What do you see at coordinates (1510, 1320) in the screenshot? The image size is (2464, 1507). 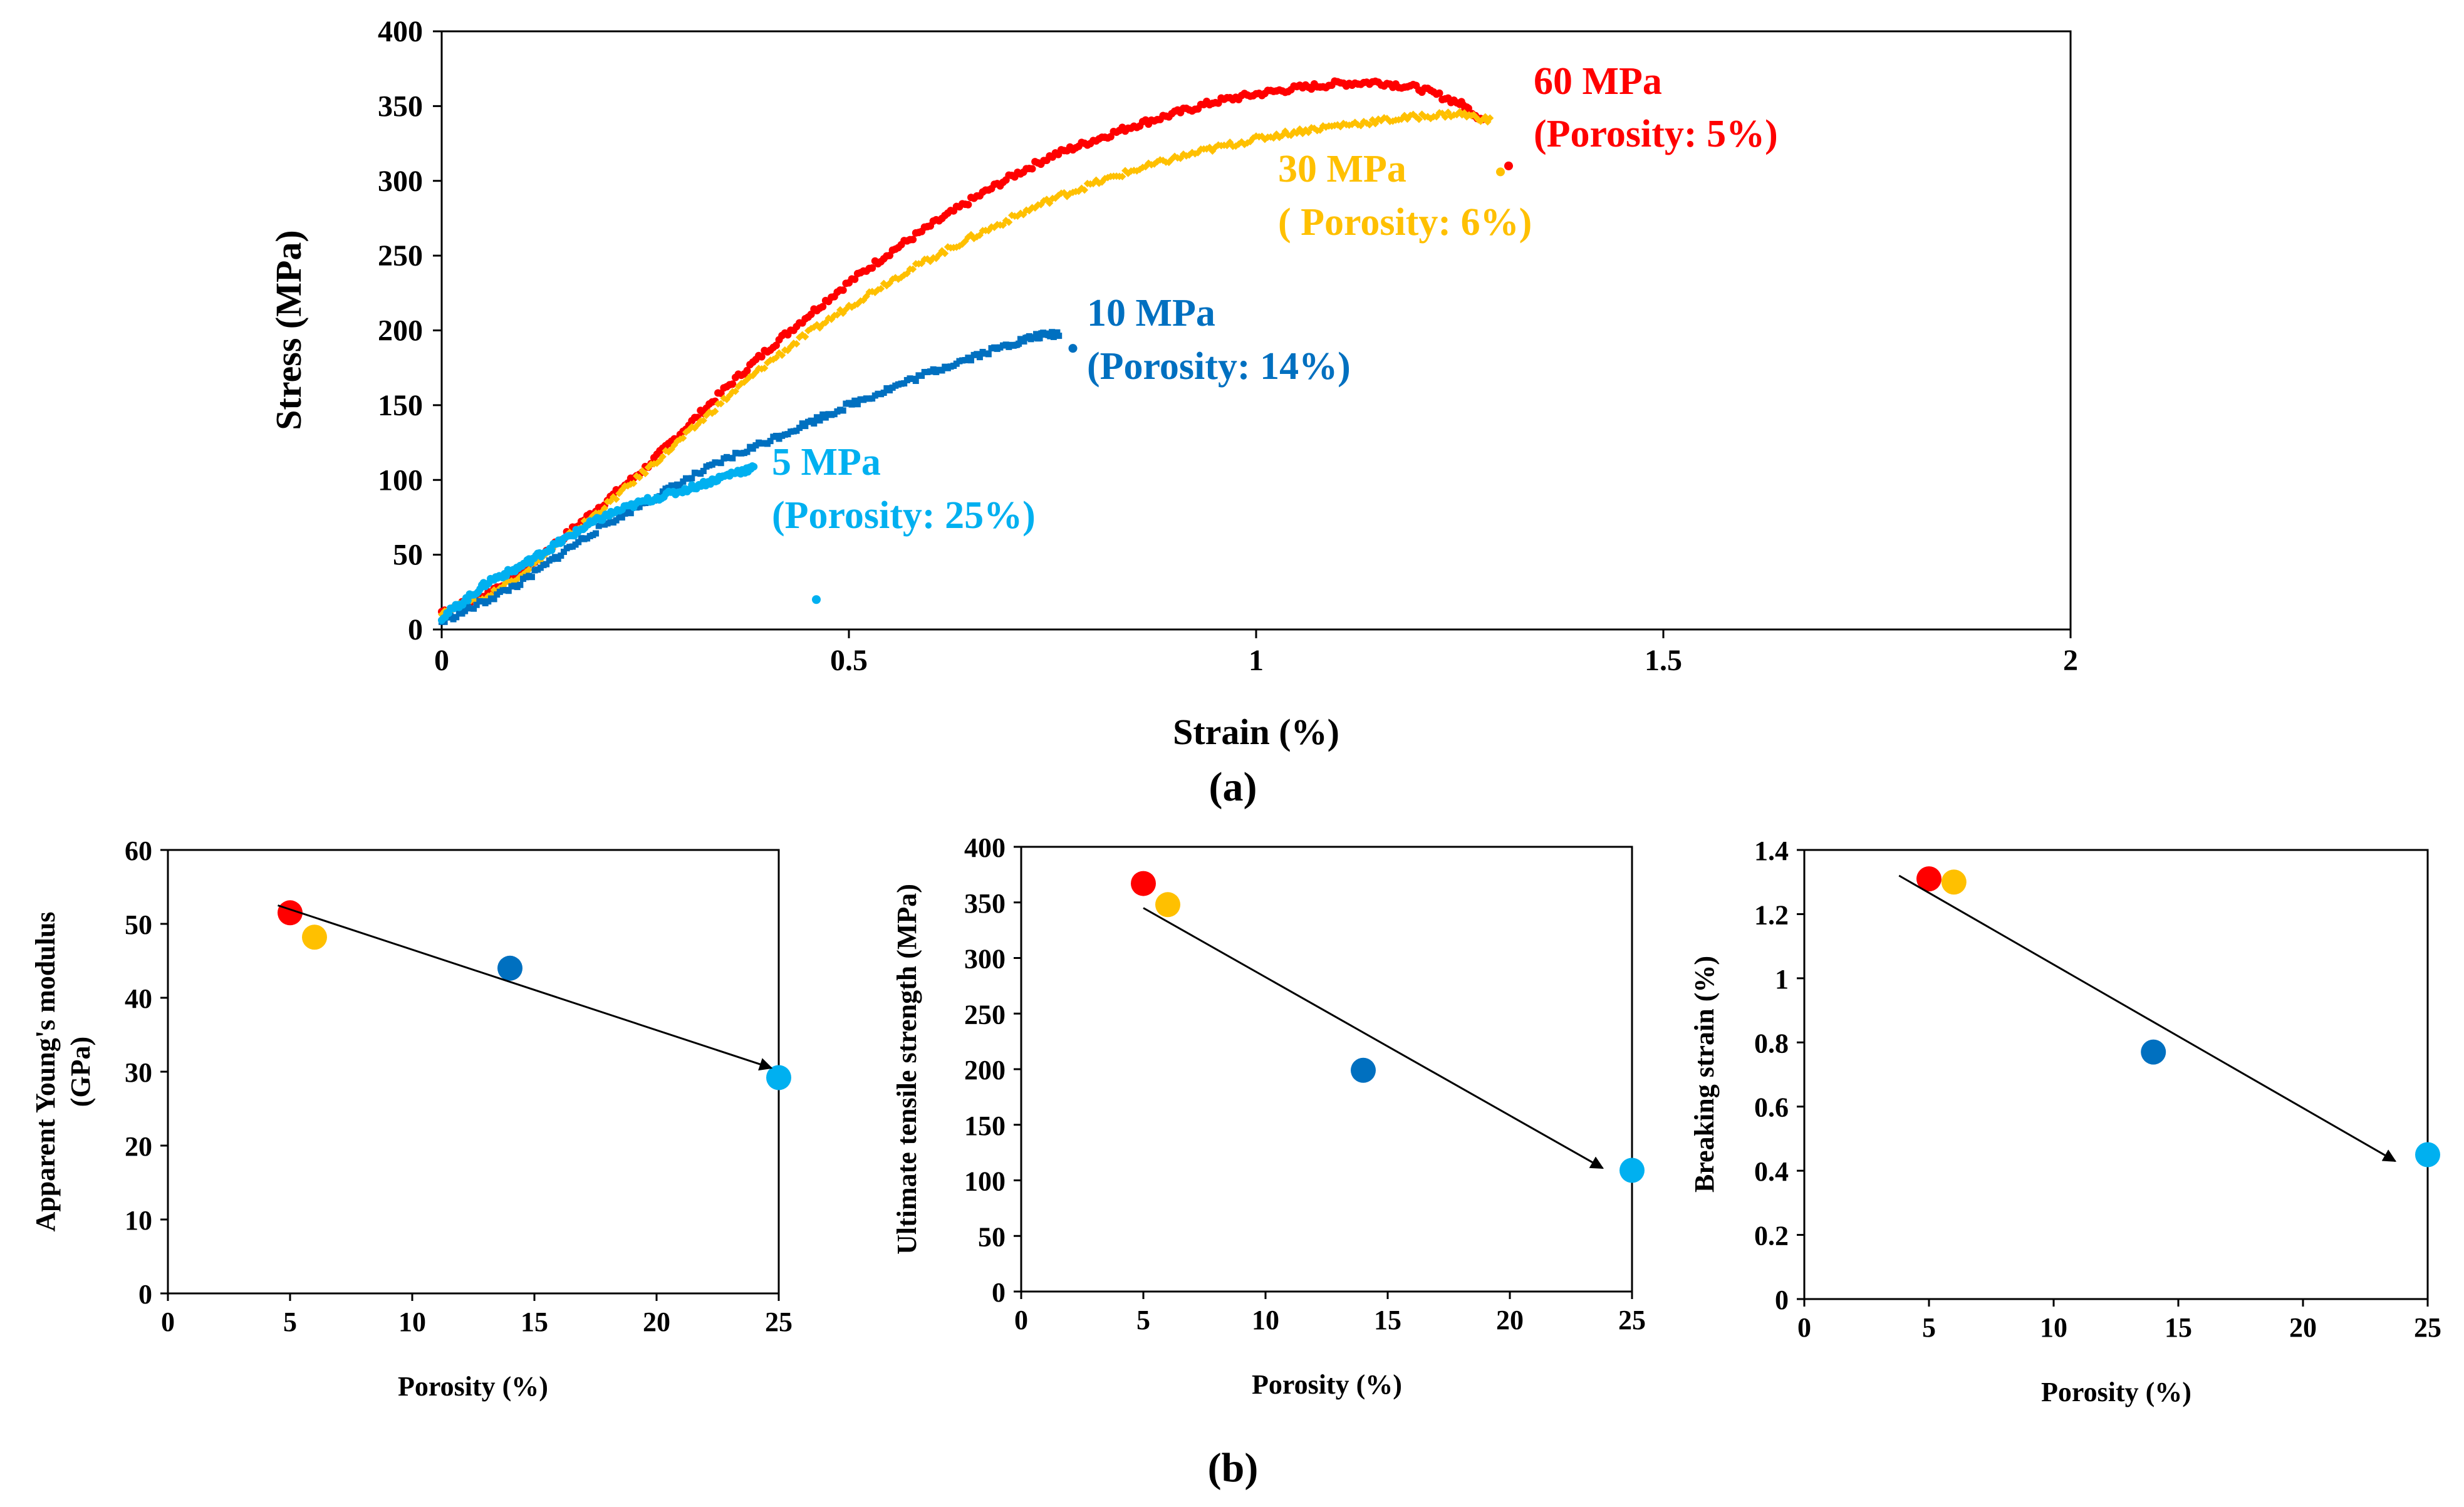 I see `x-tick-label: 20` at bounding box center [1510, 1320].